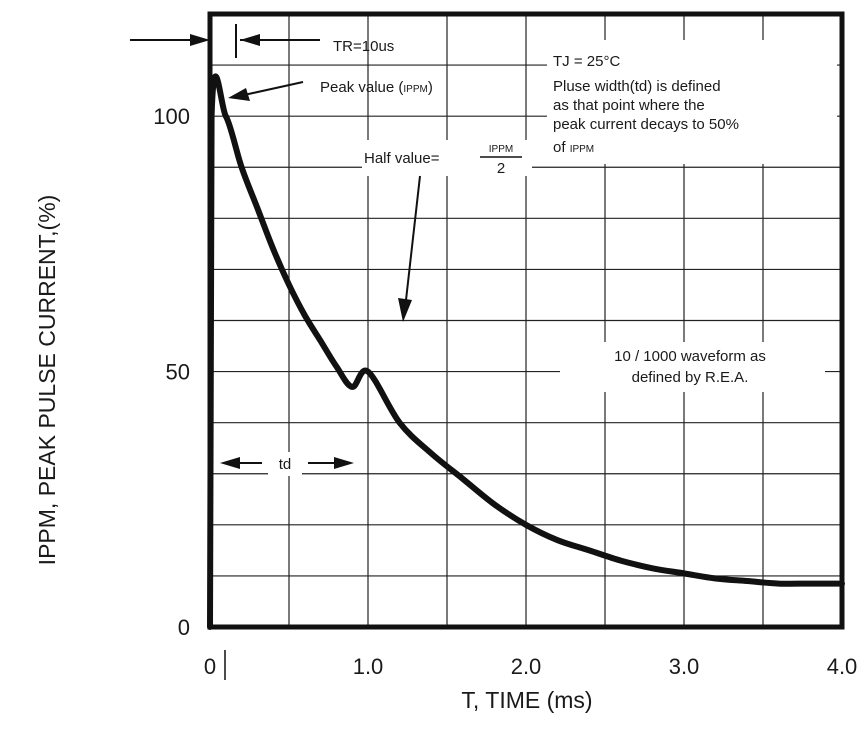  What do you see at coordinates (363, 46) in the screenshot?
I see `rise-time-label: TR=10us` at bounding box center [363, 46].